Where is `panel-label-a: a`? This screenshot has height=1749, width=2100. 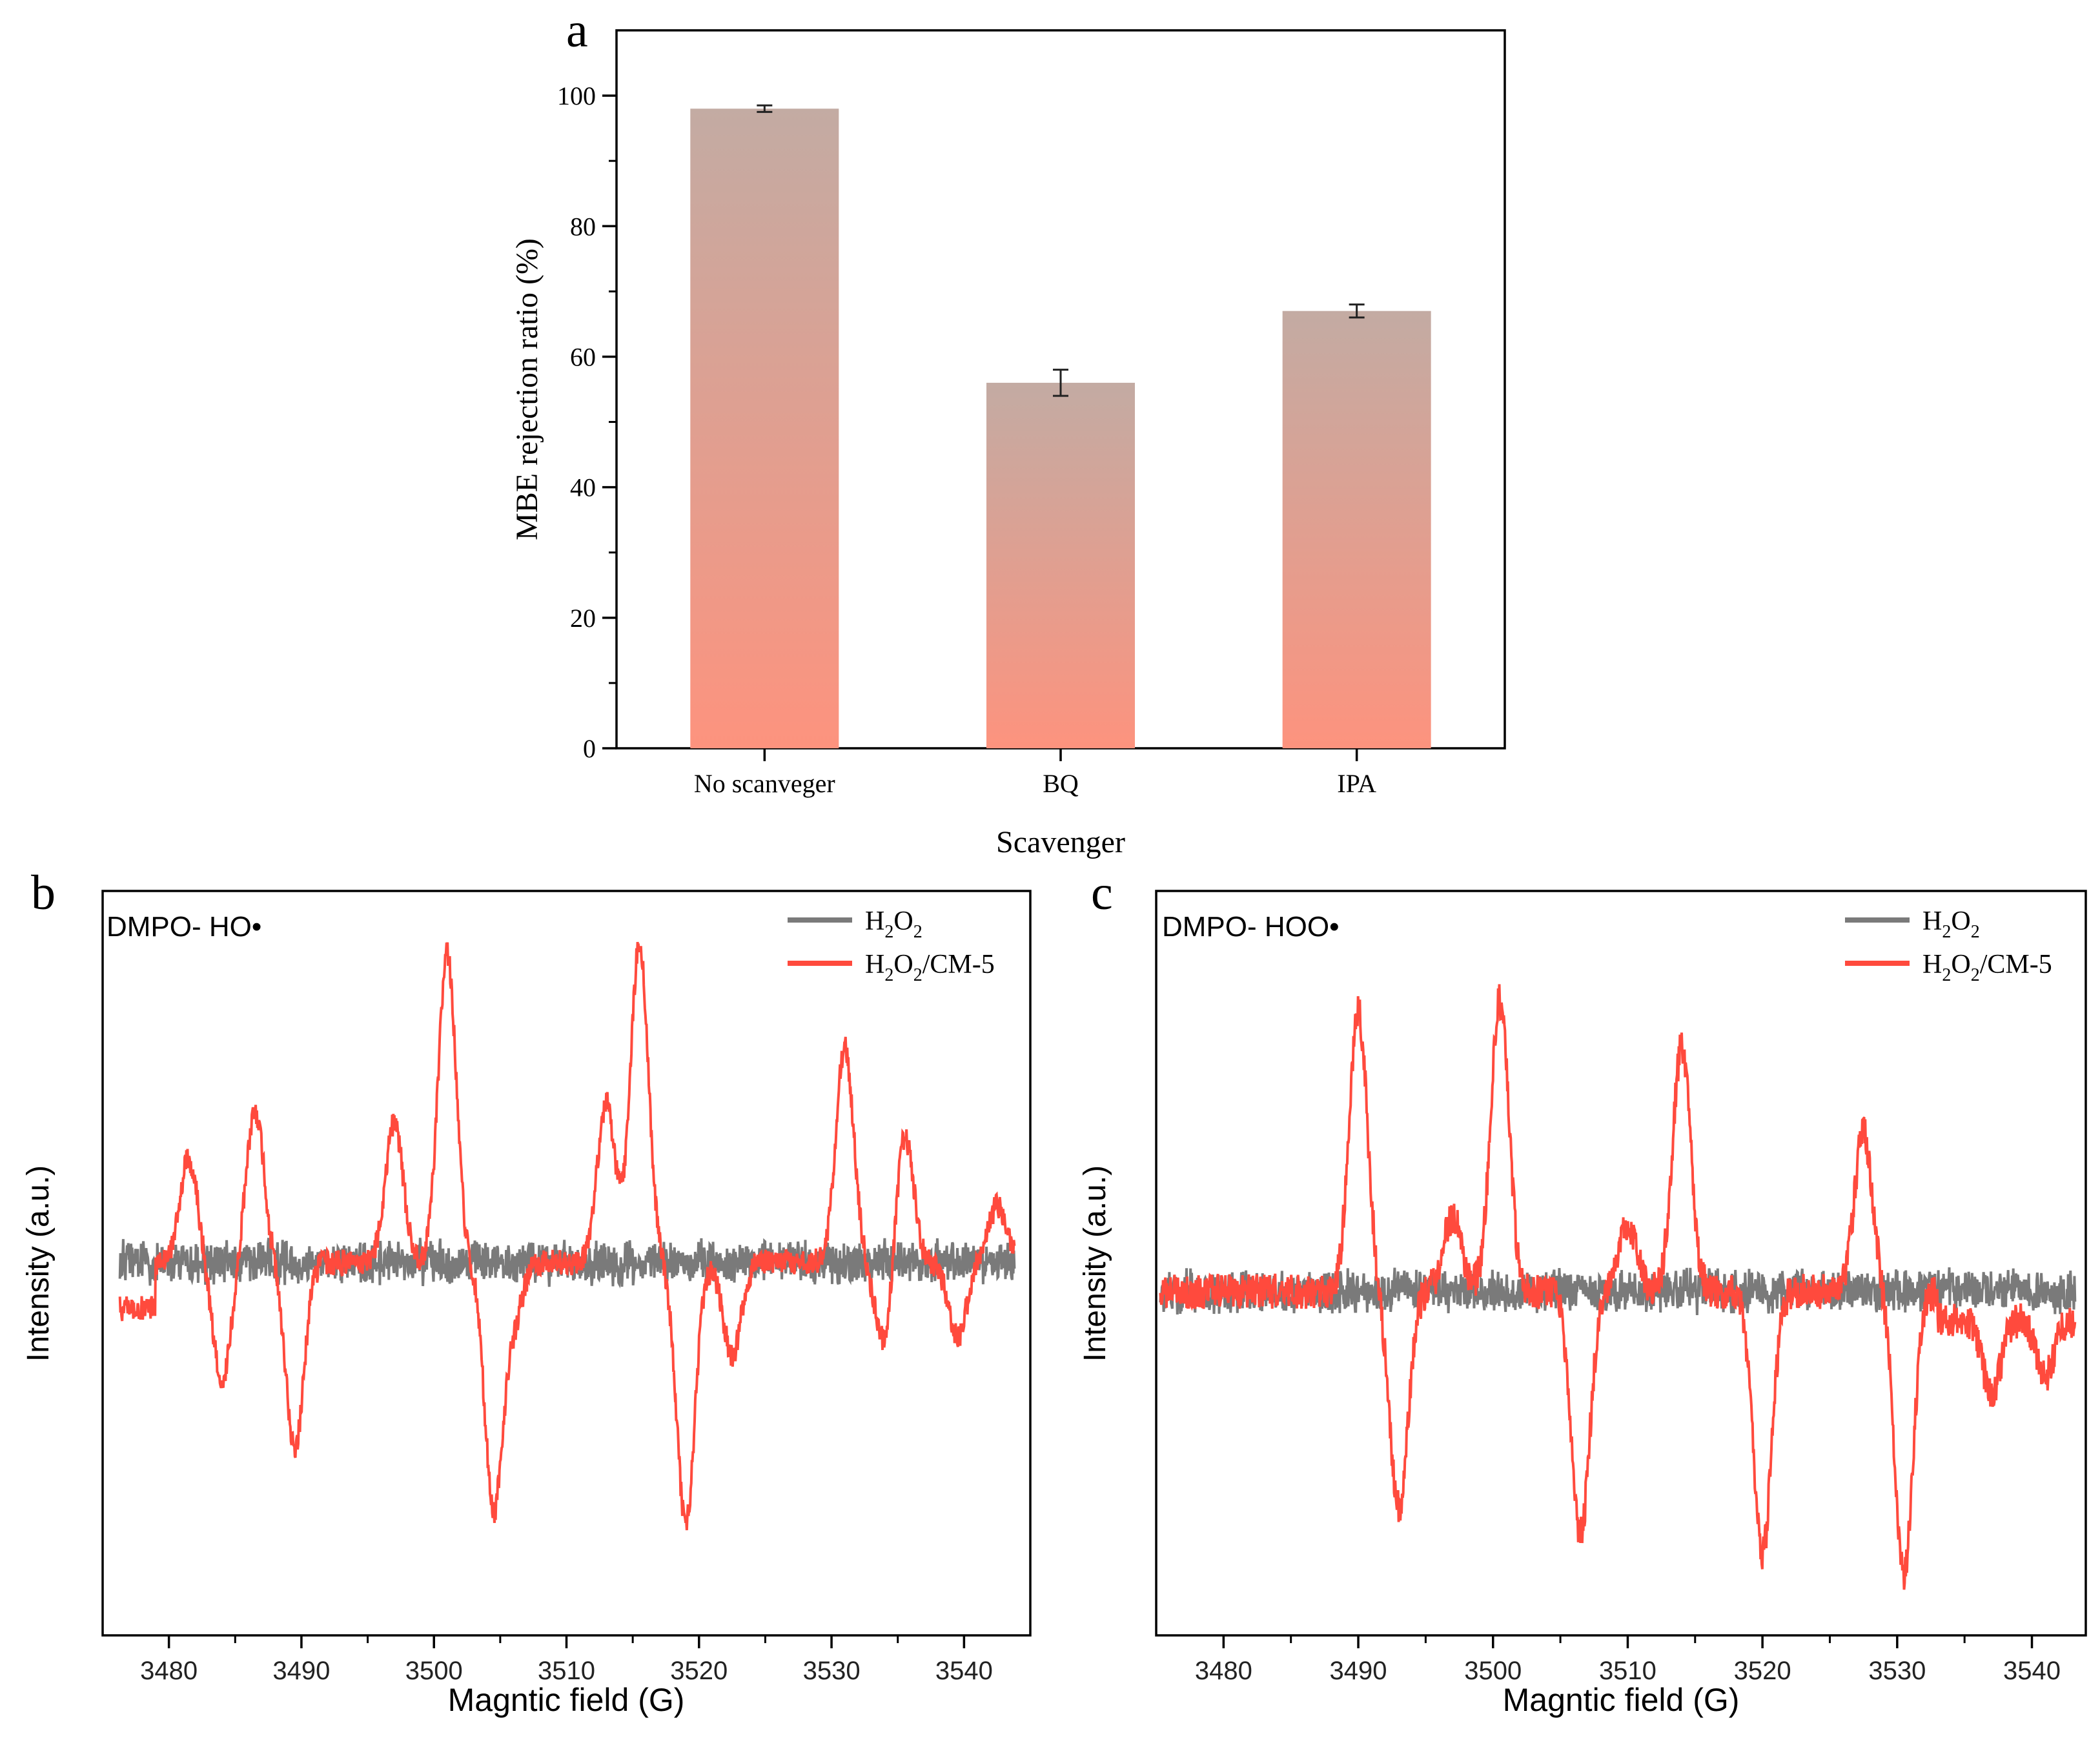 panel-label-a: a is located at coordinates (577, 30).